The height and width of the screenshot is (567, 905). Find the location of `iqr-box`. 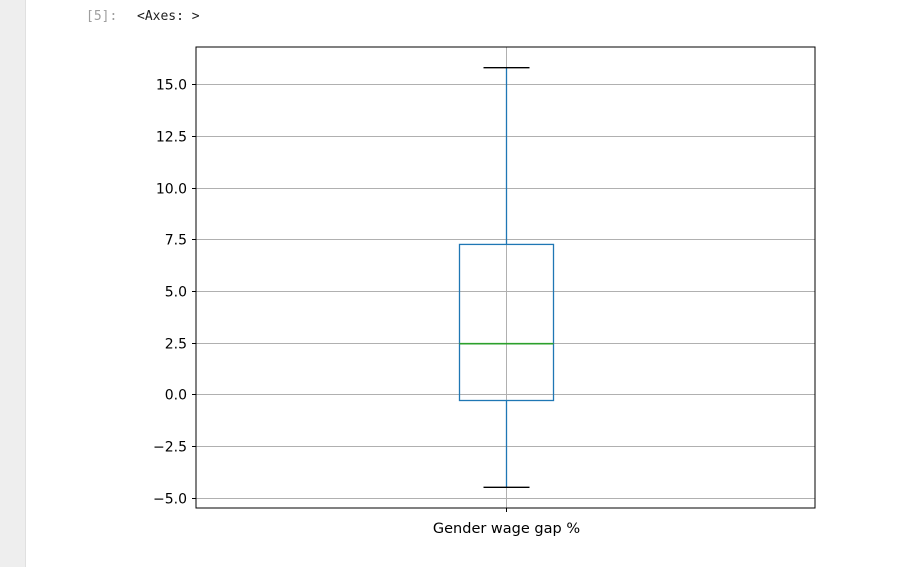

iqr-box is located at coordinates (506, 322).